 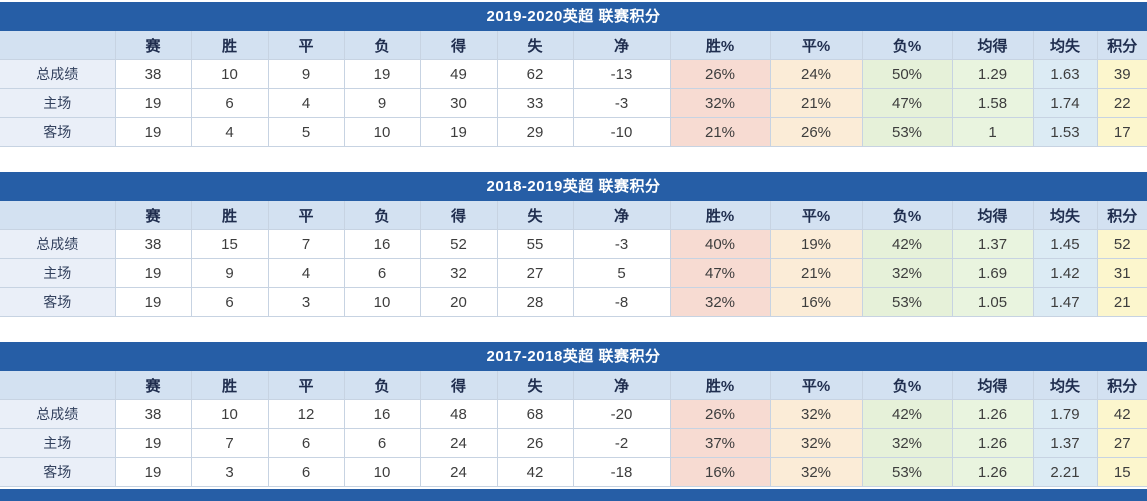 What do you see at coordinates (573, 45) in the screenshot?
I see `header-row: 赛 胜 平 负 得 失 净 胜% 平% 负% 均得 均失 积分` at bounding box center [573, 45].